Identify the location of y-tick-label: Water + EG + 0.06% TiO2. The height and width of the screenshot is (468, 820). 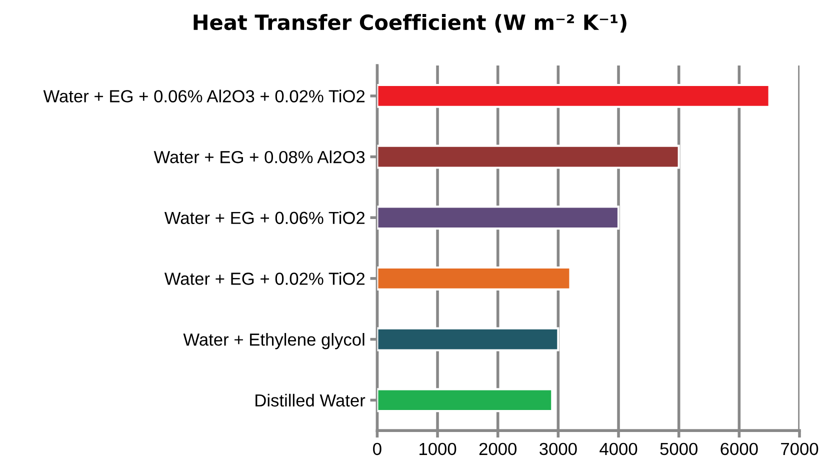
(264, 217).